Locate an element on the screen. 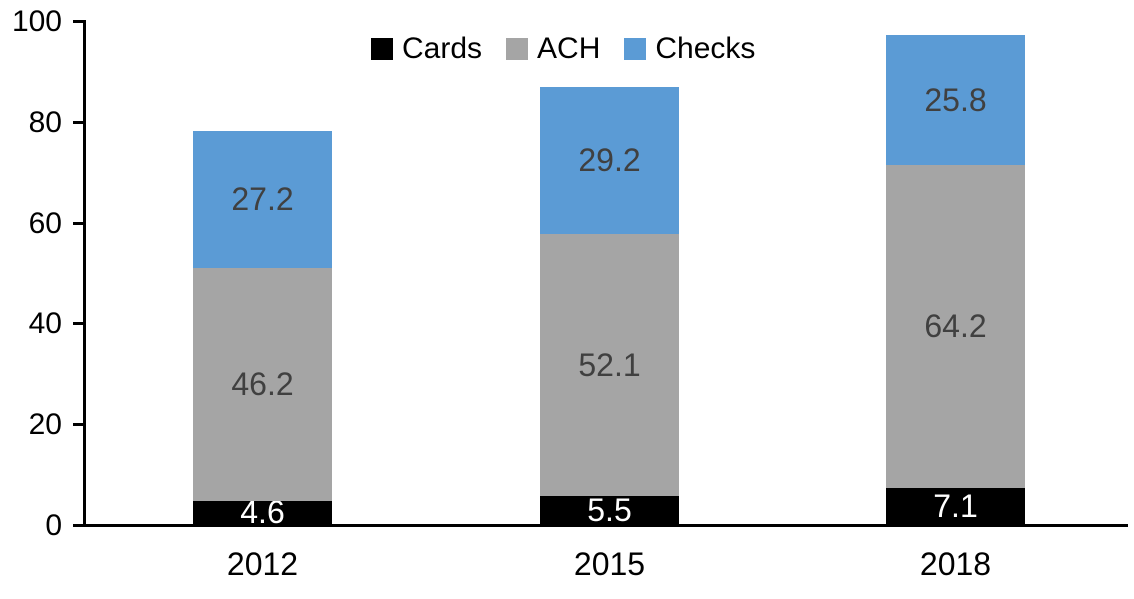 The image size is (1134, 599). legend-swatch-checks is located at coordinates (635, 49).